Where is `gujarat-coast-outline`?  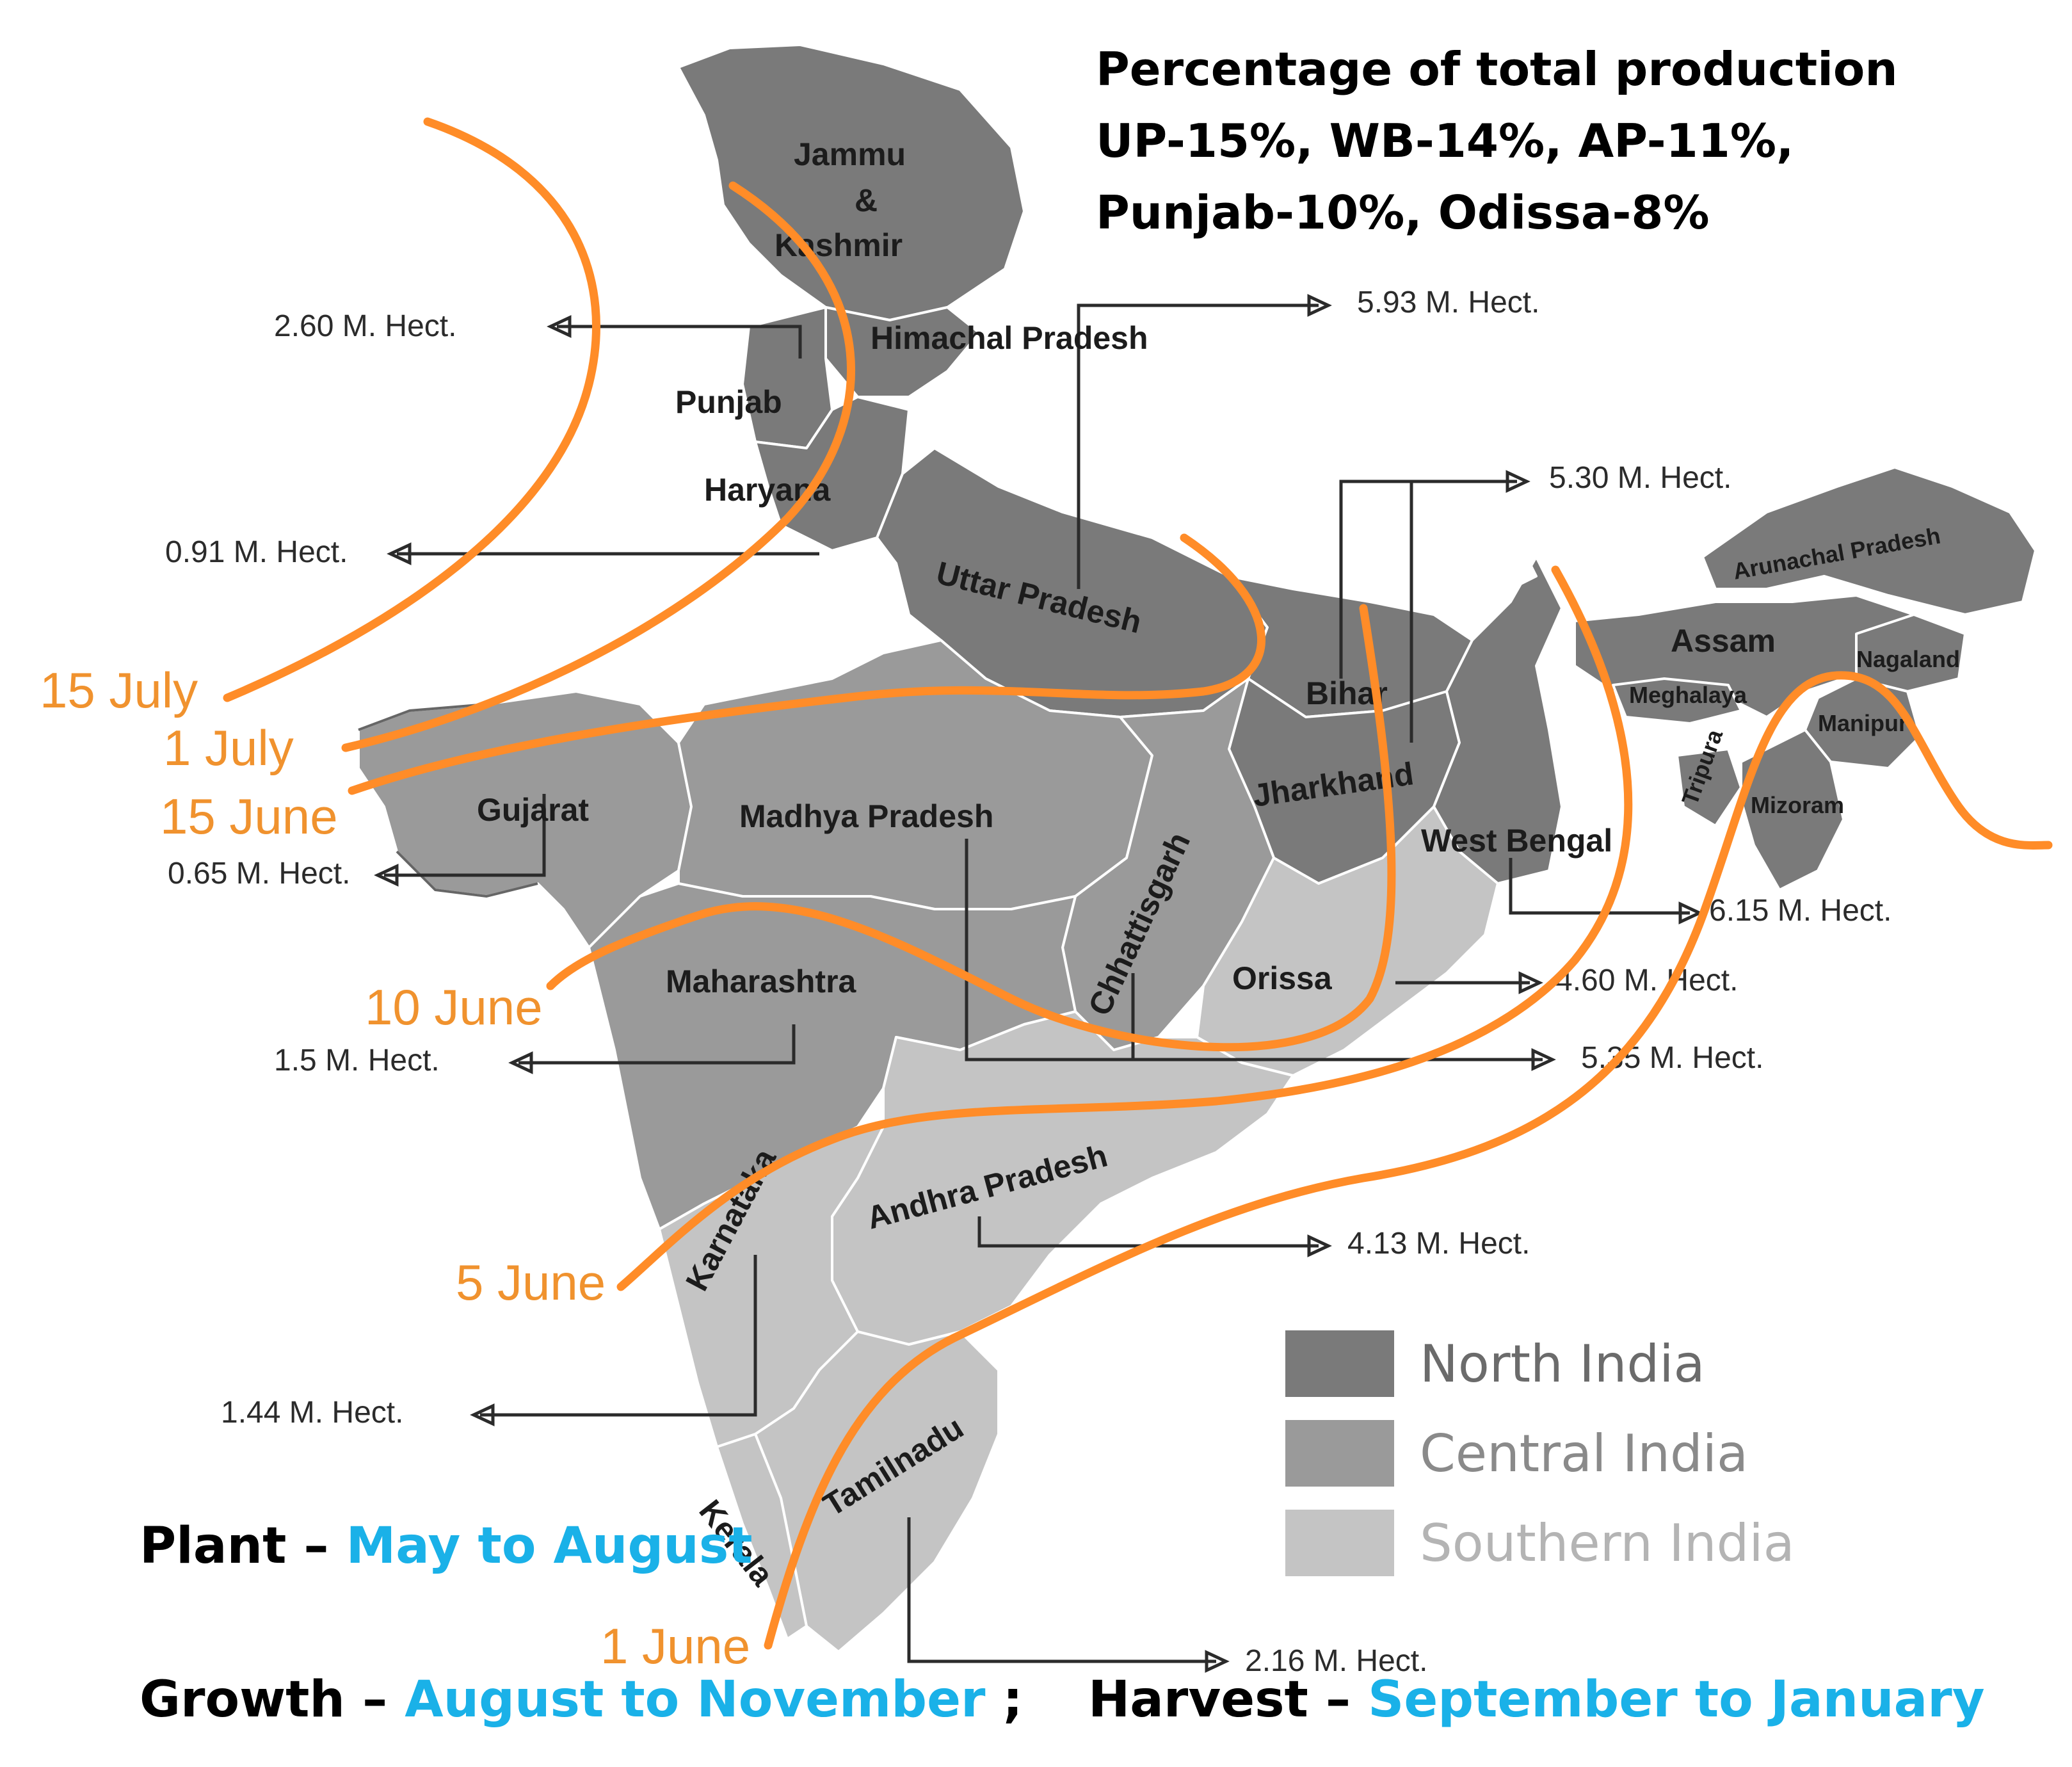
gujarat-coast-outline is located at coordinates (448, 801).